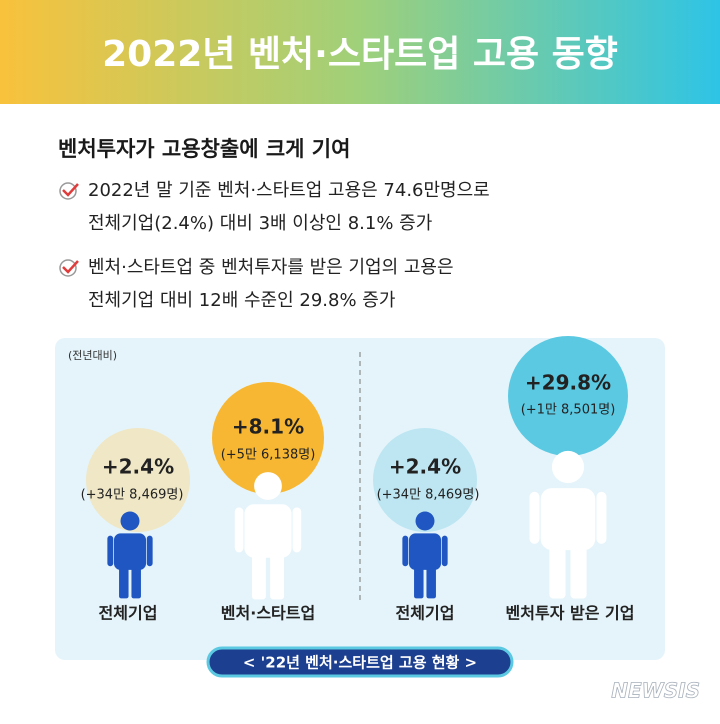  Describe the element at coordinates (204, 149) in the screenshot. I see `headline: 벤처투자가 고용창출에 크게 기여` at that location.